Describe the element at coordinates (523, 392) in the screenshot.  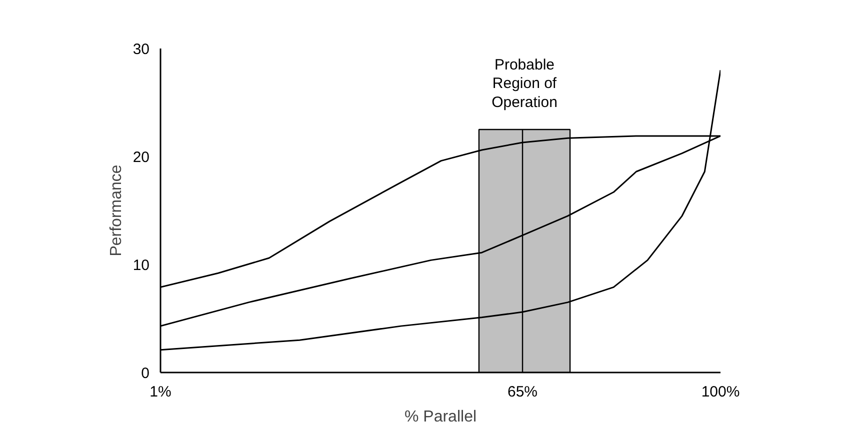
I see `x-tick-label: 65%` at that location.